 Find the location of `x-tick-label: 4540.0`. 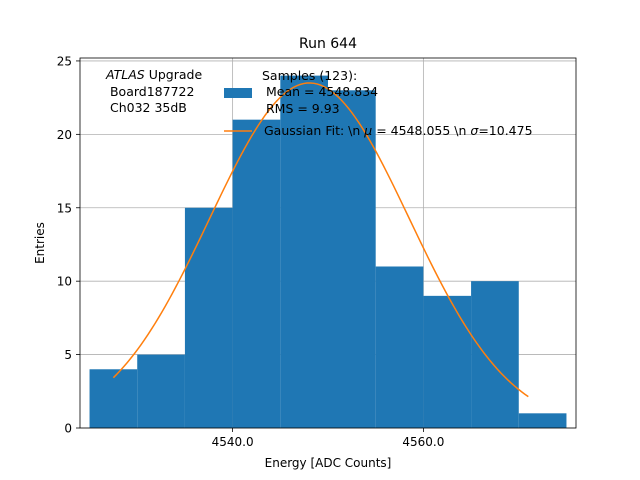

x-tick-label: 4540.0 is located at coordinates (233, 442).